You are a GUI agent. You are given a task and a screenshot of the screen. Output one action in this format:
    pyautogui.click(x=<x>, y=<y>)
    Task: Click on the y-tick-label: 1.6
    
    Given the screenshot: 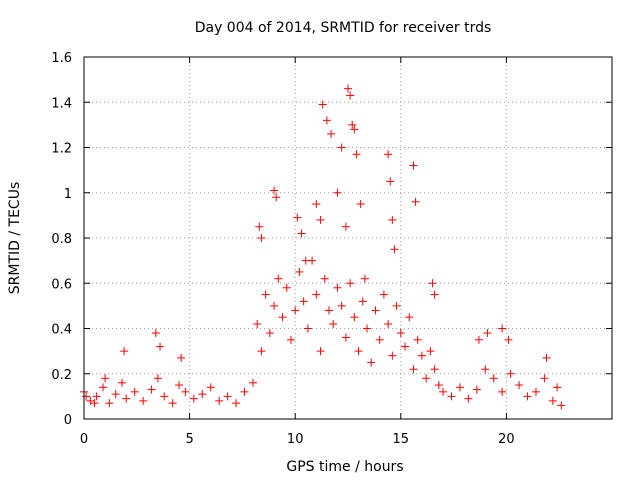 What is the action you would take?
    pyautogui.click(x=61, y=58)
    